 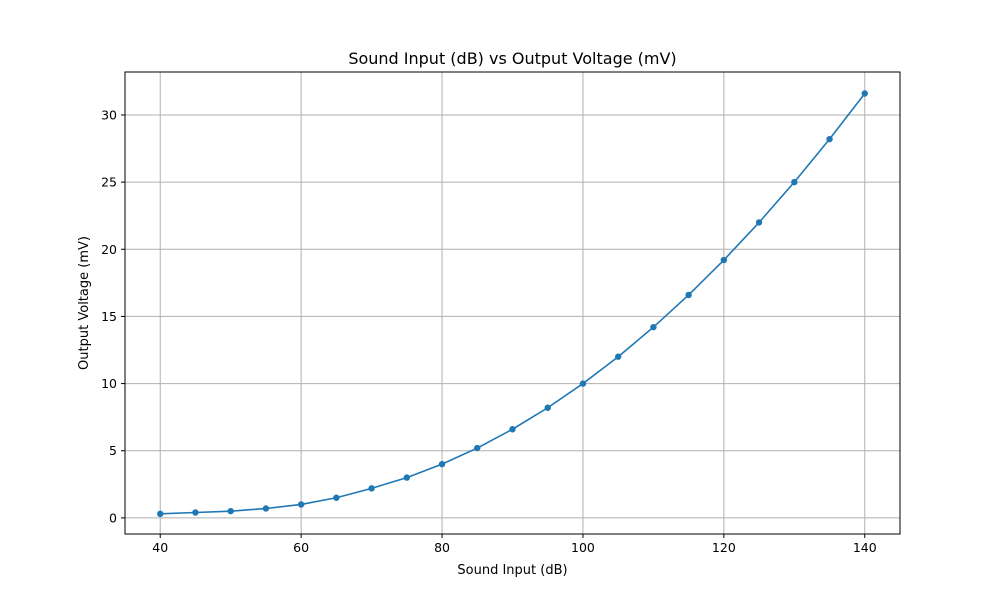 I want to click on x-tick-label: 120, so click(x=724, y=547).